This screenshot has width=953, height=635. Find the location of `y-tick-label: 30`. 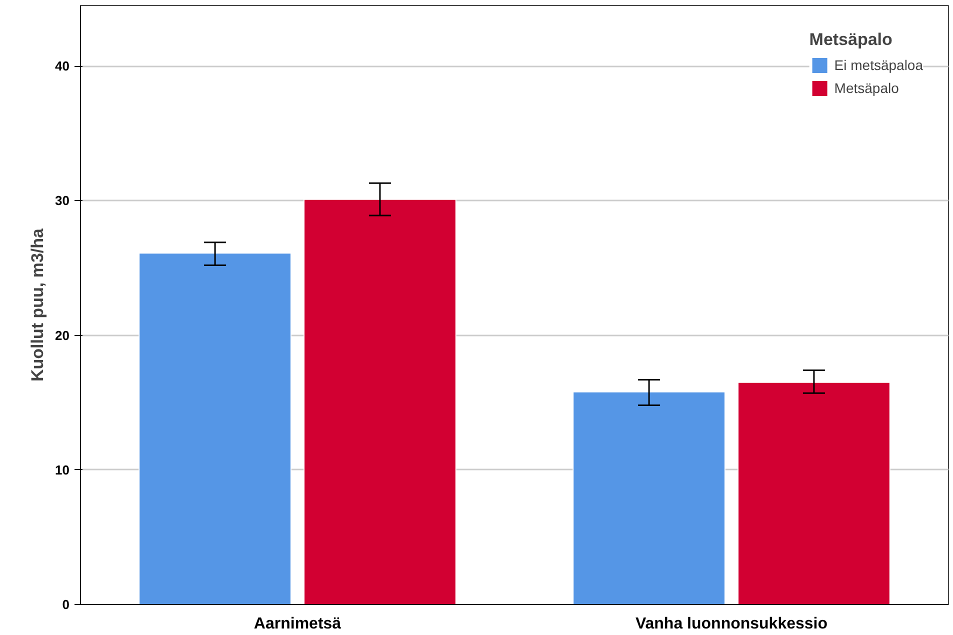

y-tick-label: 30 is located at coordinates (62, 200).